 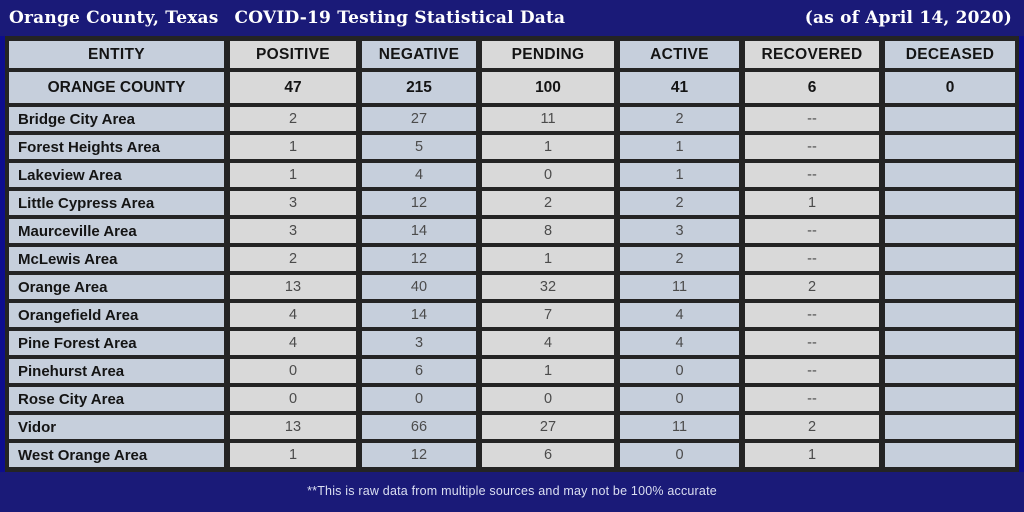 I want to click on entity-cell: Pinehurst Area, so click(x=116, y=371).